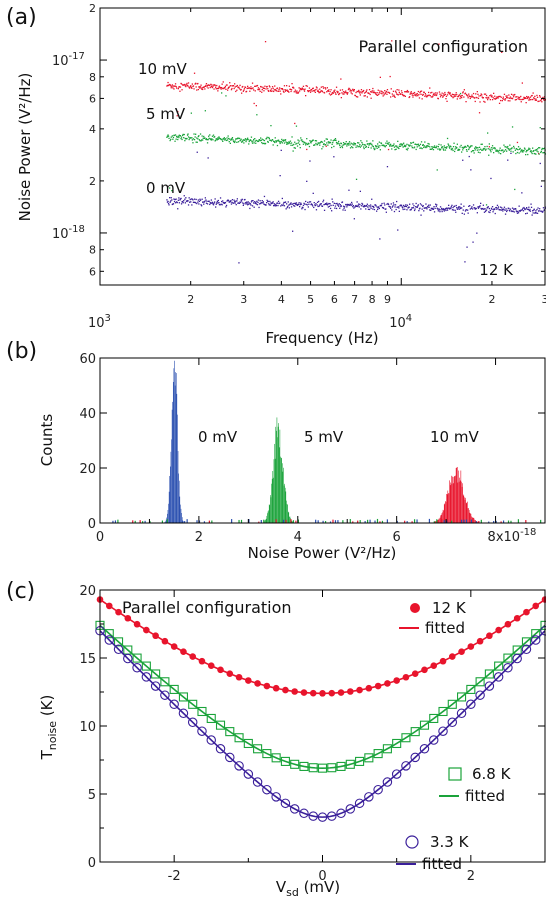 This screenshot has height=909, width=546. Describe the element at coordinates (442, 864) in the screenshot. I see `panel-c-legend-fit-label: fitted` at that location.